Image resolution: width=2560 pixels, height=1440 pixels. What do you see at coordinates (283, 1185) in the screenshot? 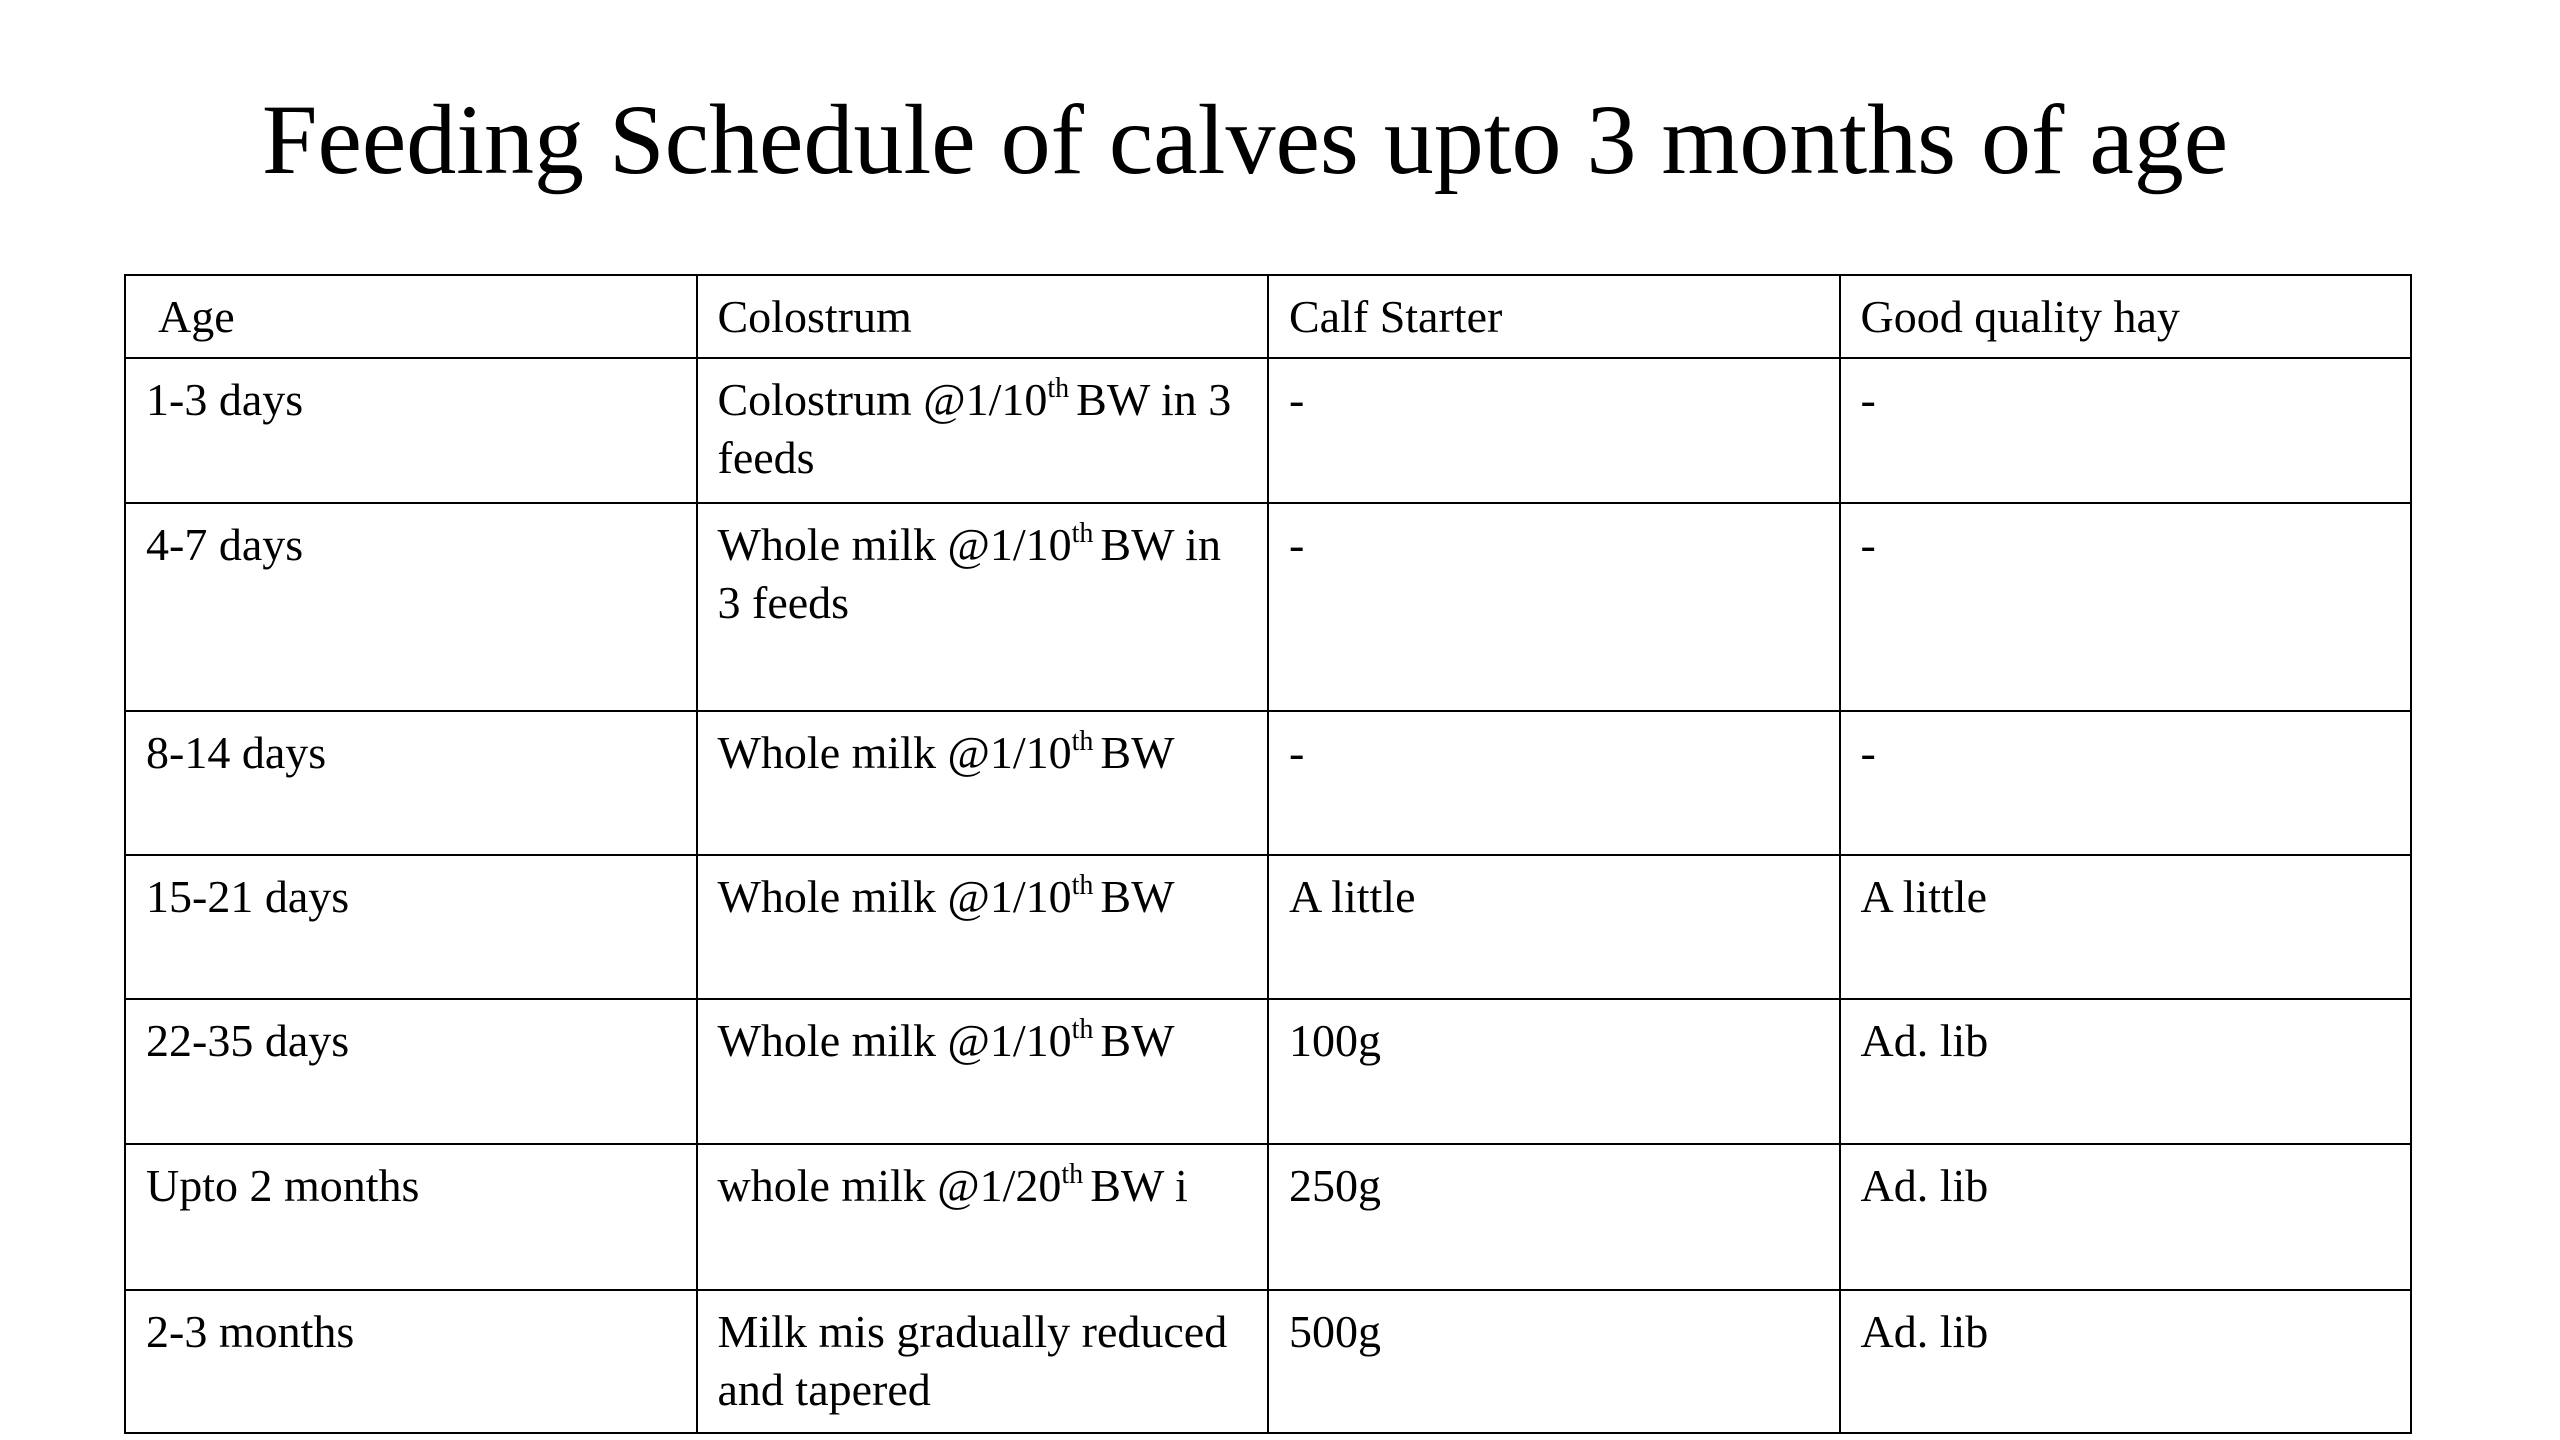
I see `cell-text: Upto 2 months` at bounding box center [283, 1185].